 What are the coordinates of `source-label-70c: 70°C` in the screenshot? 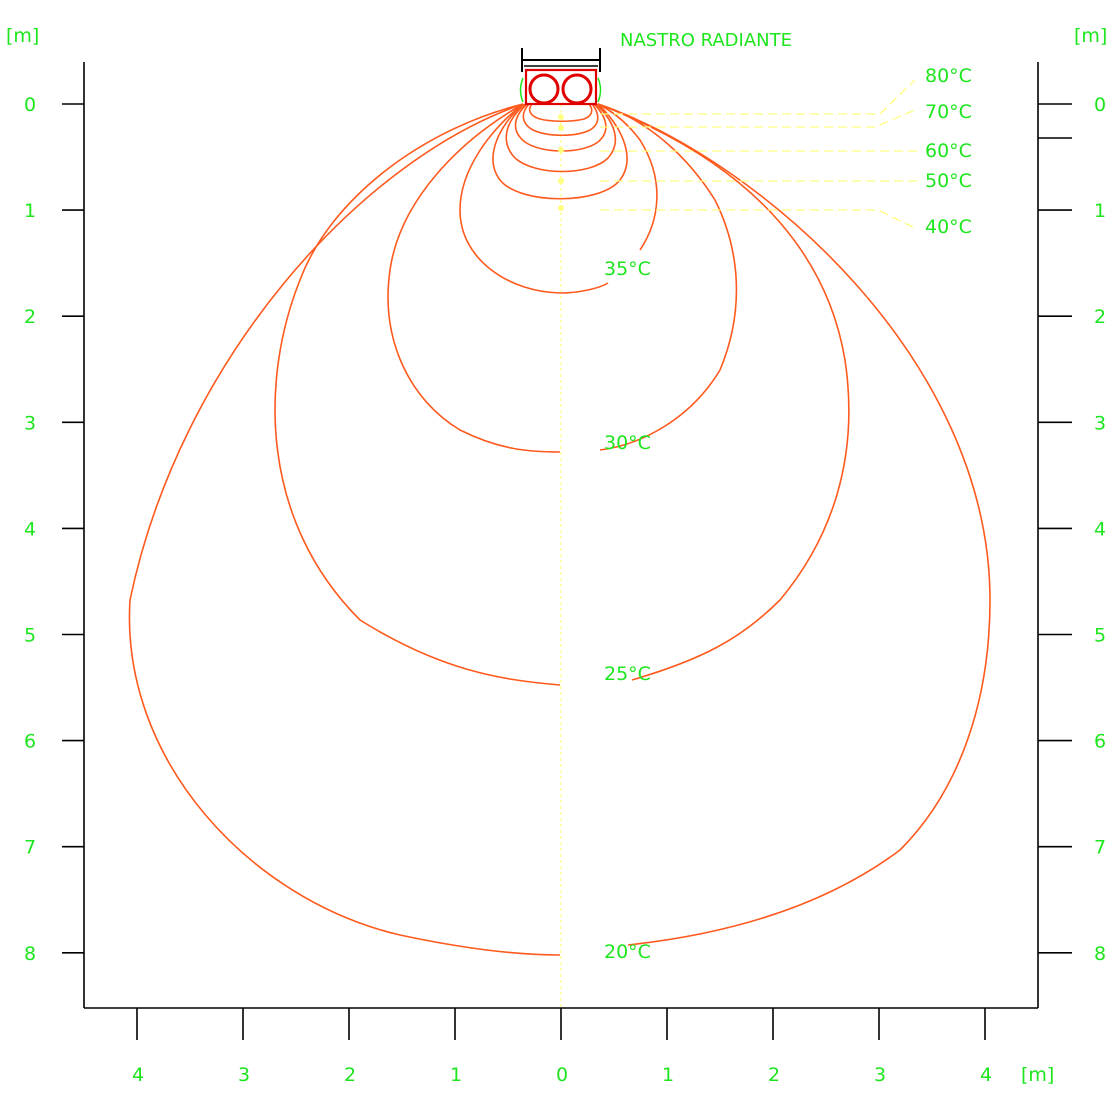 It's located at (948, 112).